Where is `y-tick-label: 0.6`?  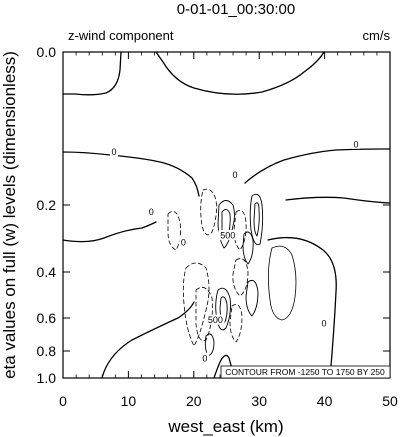 y-tick-label: 0.6 is located at coordinates (47, 318).